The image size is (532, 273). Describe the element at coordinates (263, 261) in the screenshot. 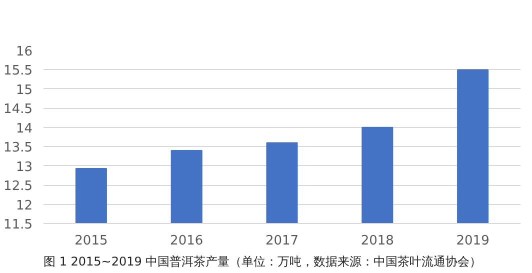

I see `text: 图 1 2015~2019 中国普洱茶产量（单位：万吨，数据来源：中国茶叶流通协会）` at that location.